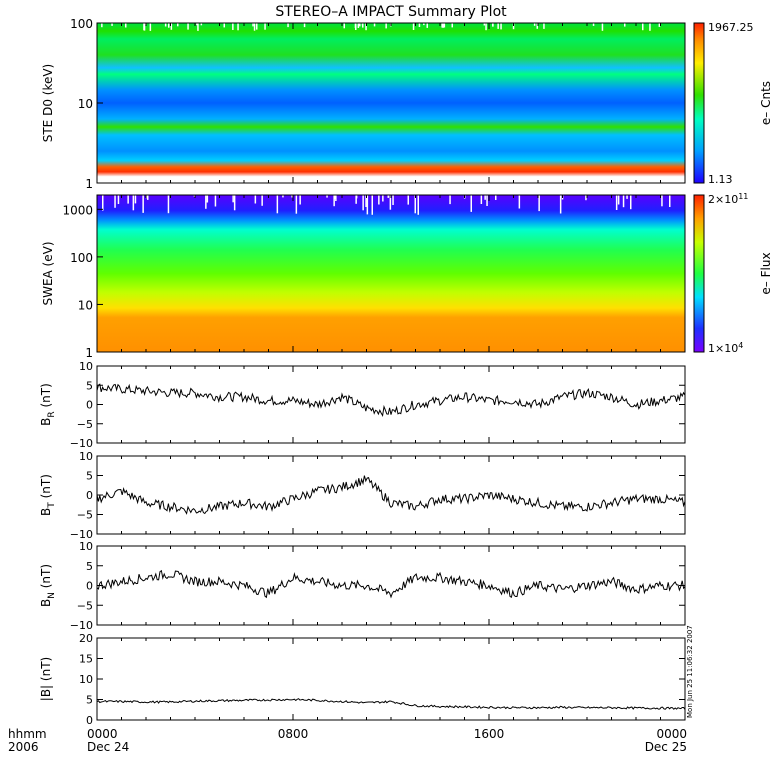 The image size is (780, 780). Describe the element at coordinates (89, 405) in the screenshot. I see `y-tick-label: 0` at that location.